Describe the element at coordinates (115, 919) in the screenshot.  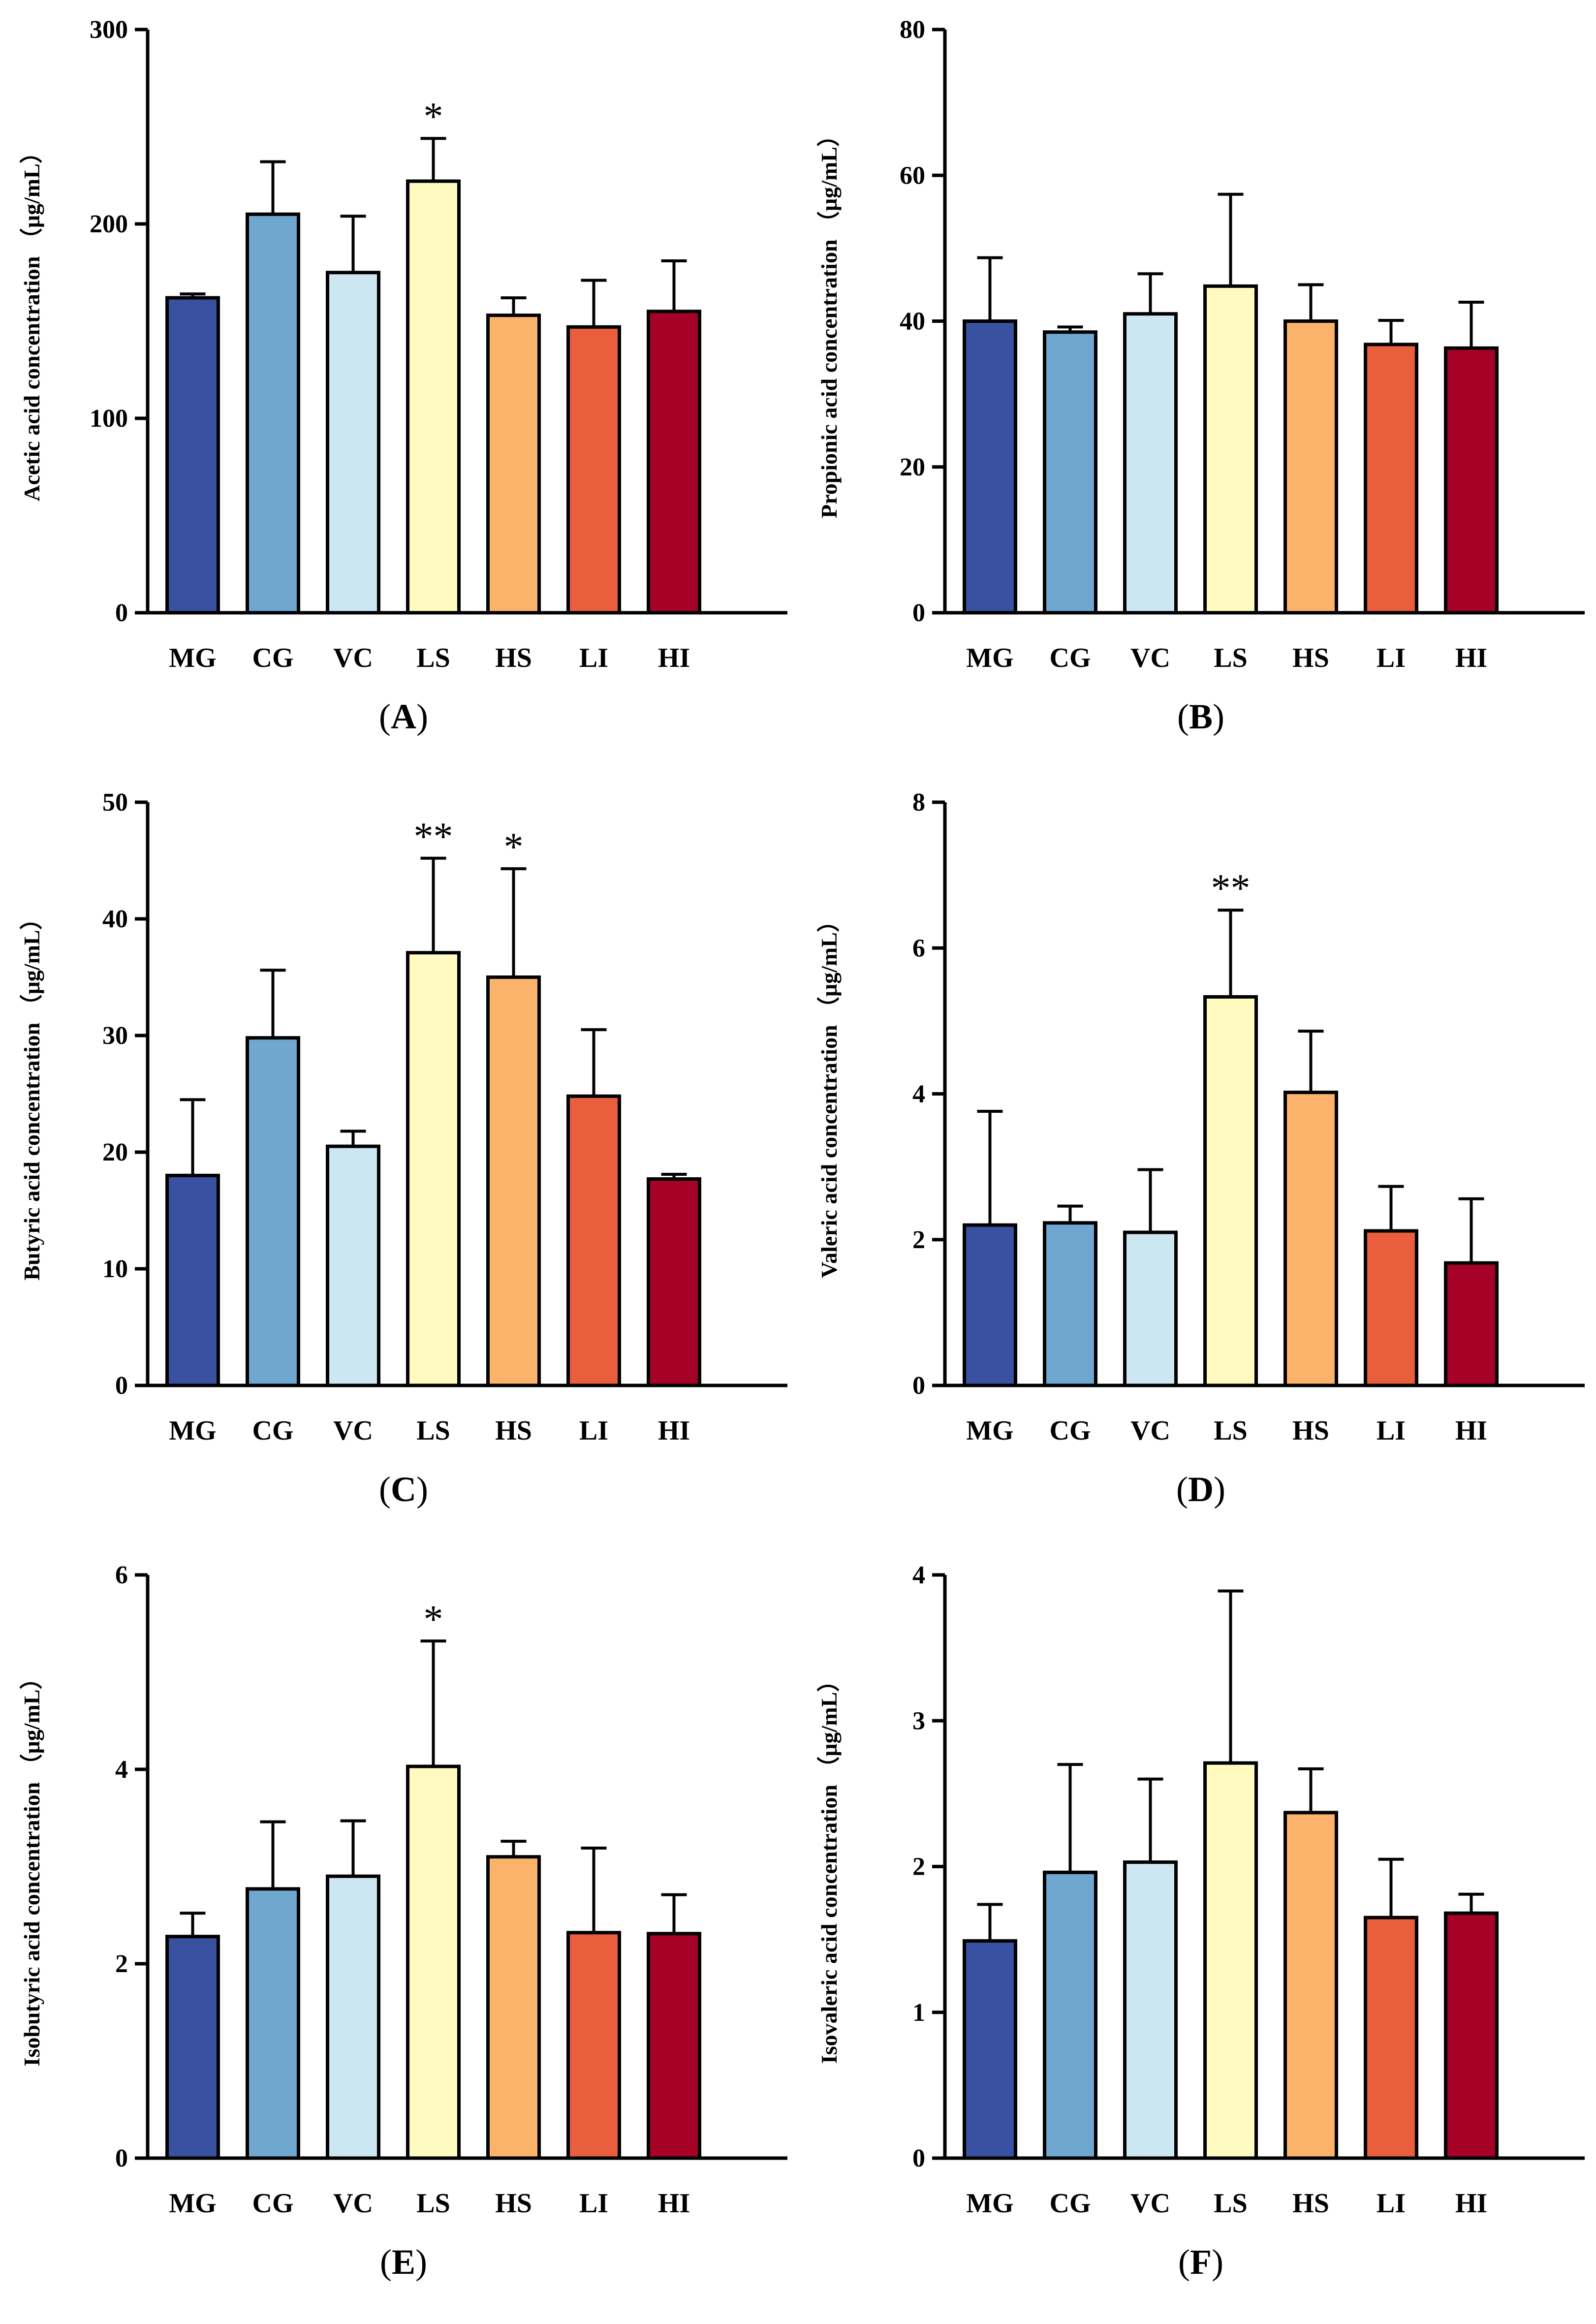
I see `y-tick-label: 40` at that location.